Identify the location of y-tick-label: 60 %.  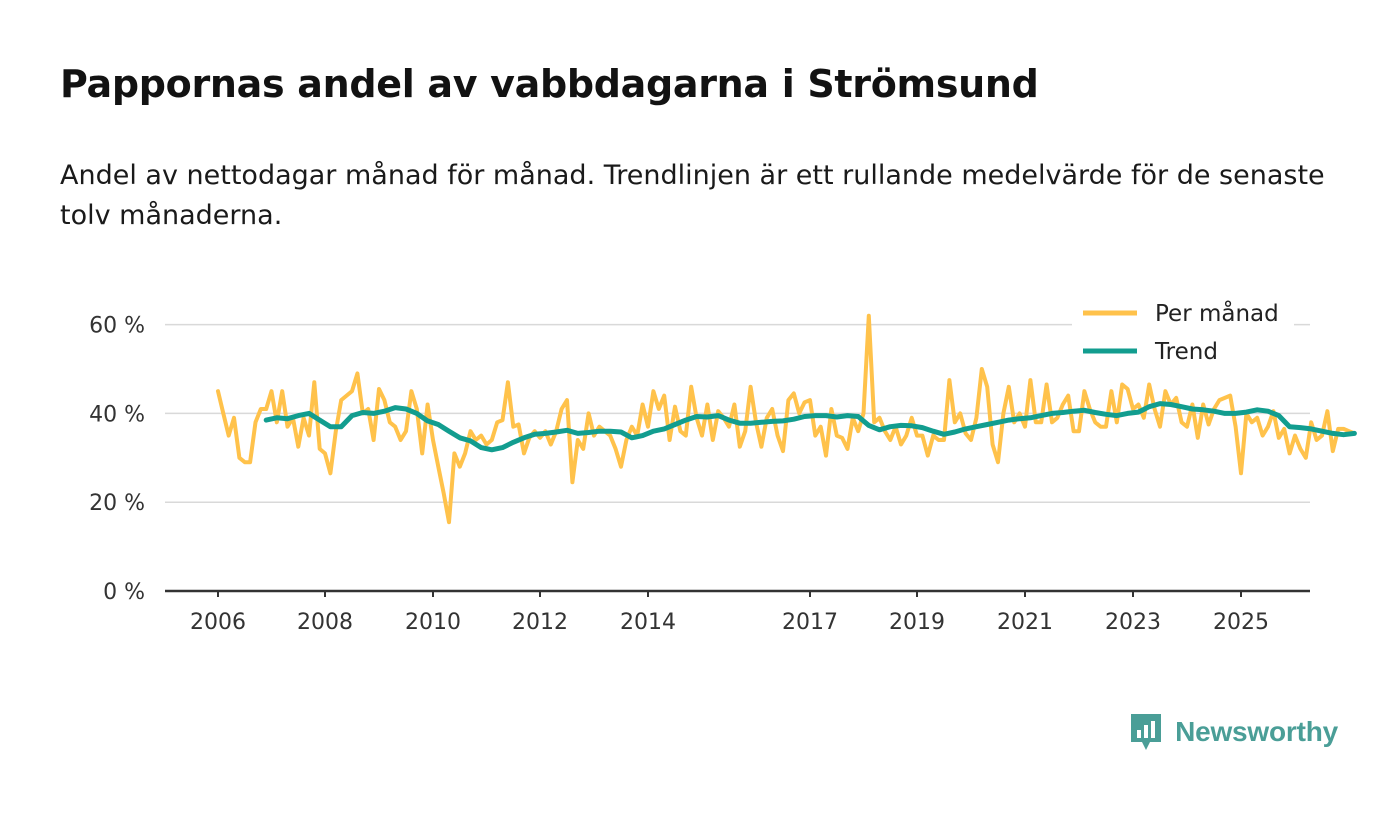
(117, 326).